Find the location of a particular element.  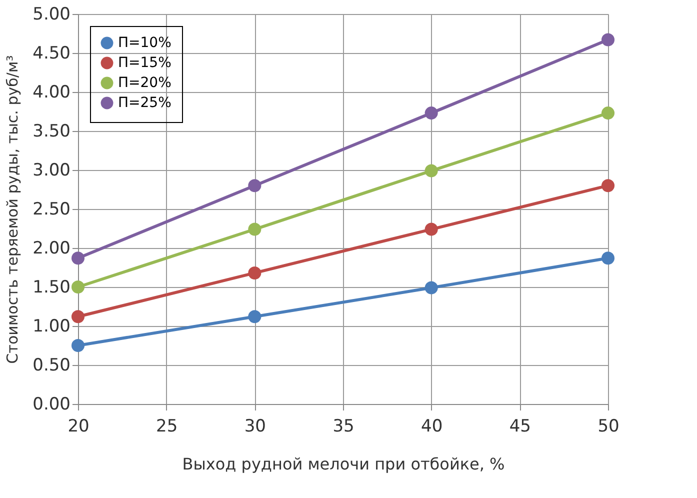

x-tick-label: 25 is located at coordinates (167, 426).